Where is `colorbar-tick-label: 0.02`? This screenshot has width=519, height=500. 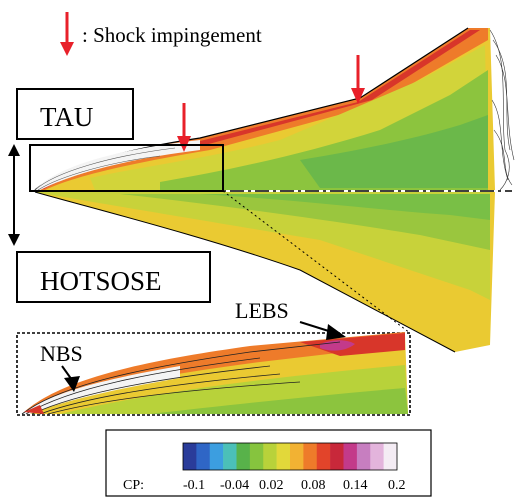 colorbar-tick-label: 0.02 is located at coordinates (271, 485).